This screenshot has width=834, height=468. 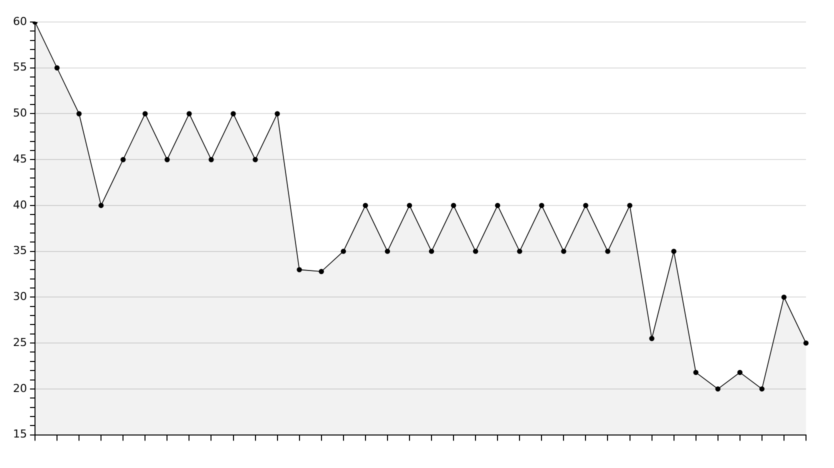 I want to click on y-tick-label: 40, so click(x=19, y=205).